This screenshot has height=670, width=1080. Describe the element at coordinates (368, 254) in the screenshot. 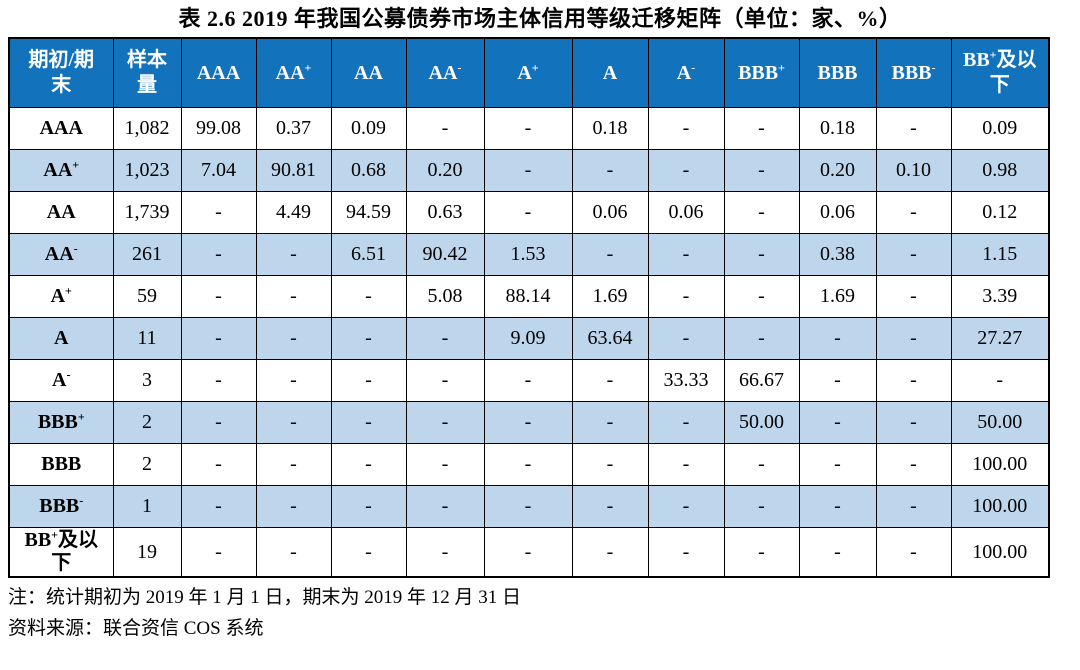

I see `matrix-cell: 6.51` at that location.